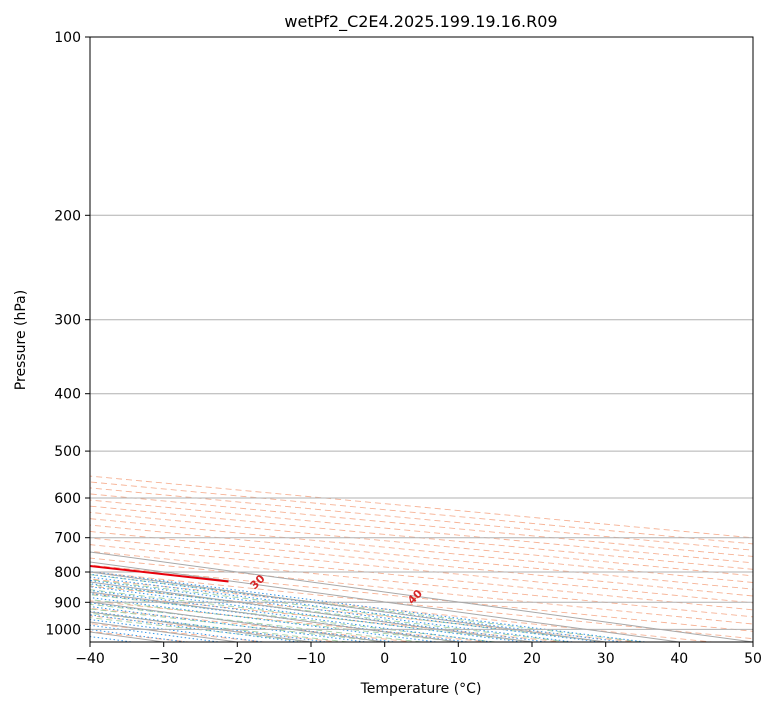 The width and height of the screenshot is (775, 708). Describe the element at coordinates (67, 573) in the screenshot. I see `y-tick-label: 800` at that location.